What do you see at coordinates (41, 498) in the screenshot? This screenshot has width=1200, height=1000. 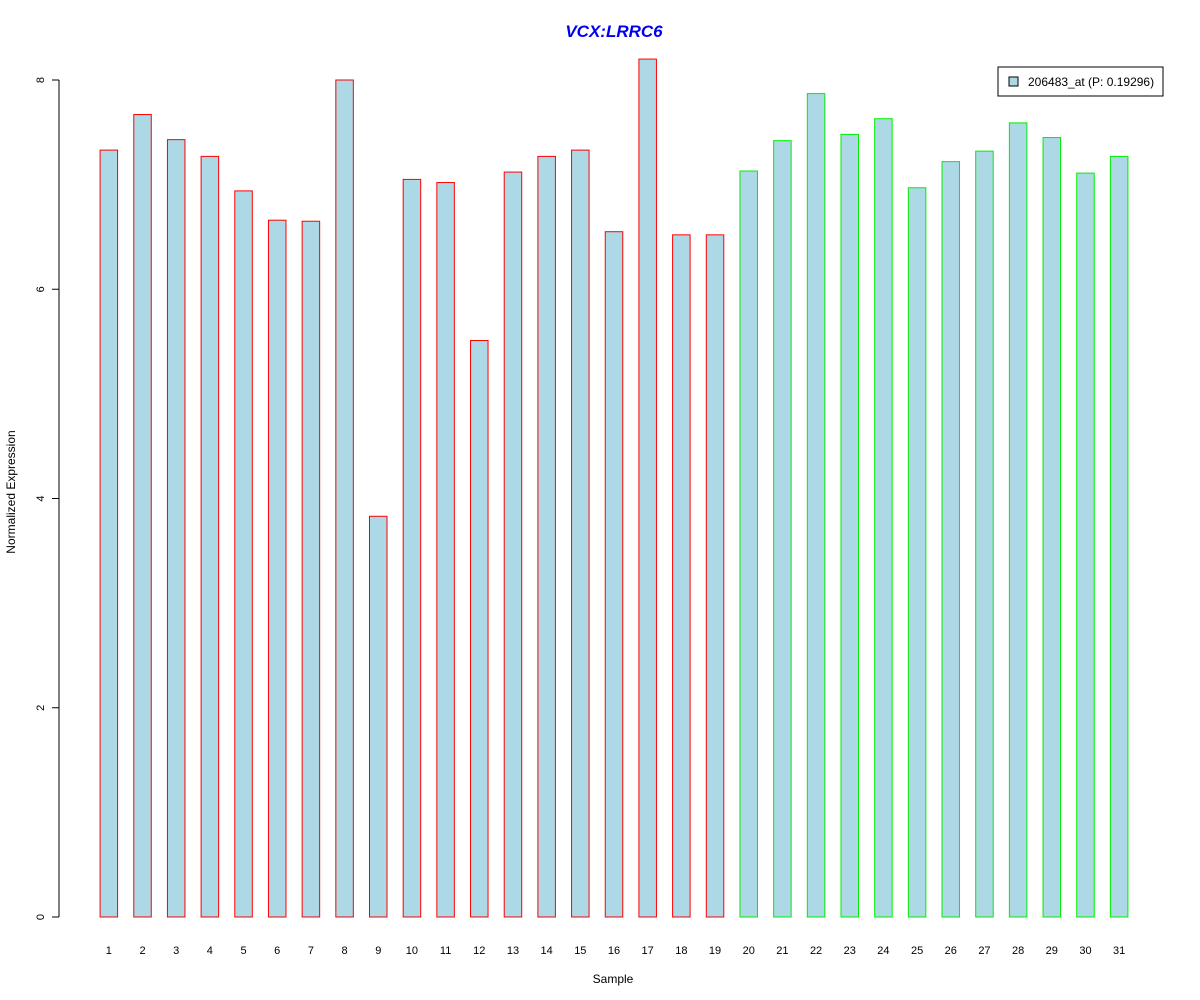 I see `y-tick-label: 4` at bounding box center [41, 498].